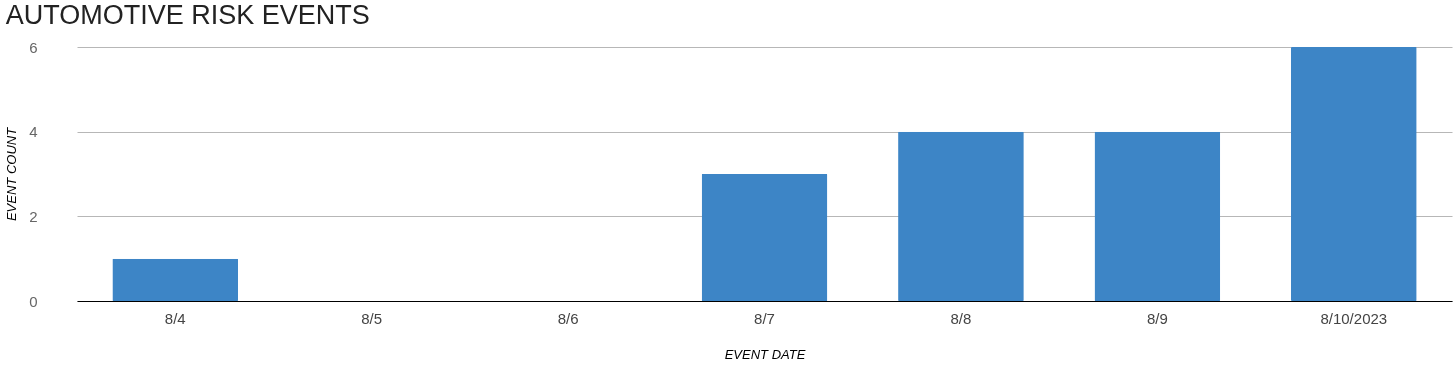 This screenshot has width=1456, height=367. I want to click on y-tick-label: 4, so click(33, 132).